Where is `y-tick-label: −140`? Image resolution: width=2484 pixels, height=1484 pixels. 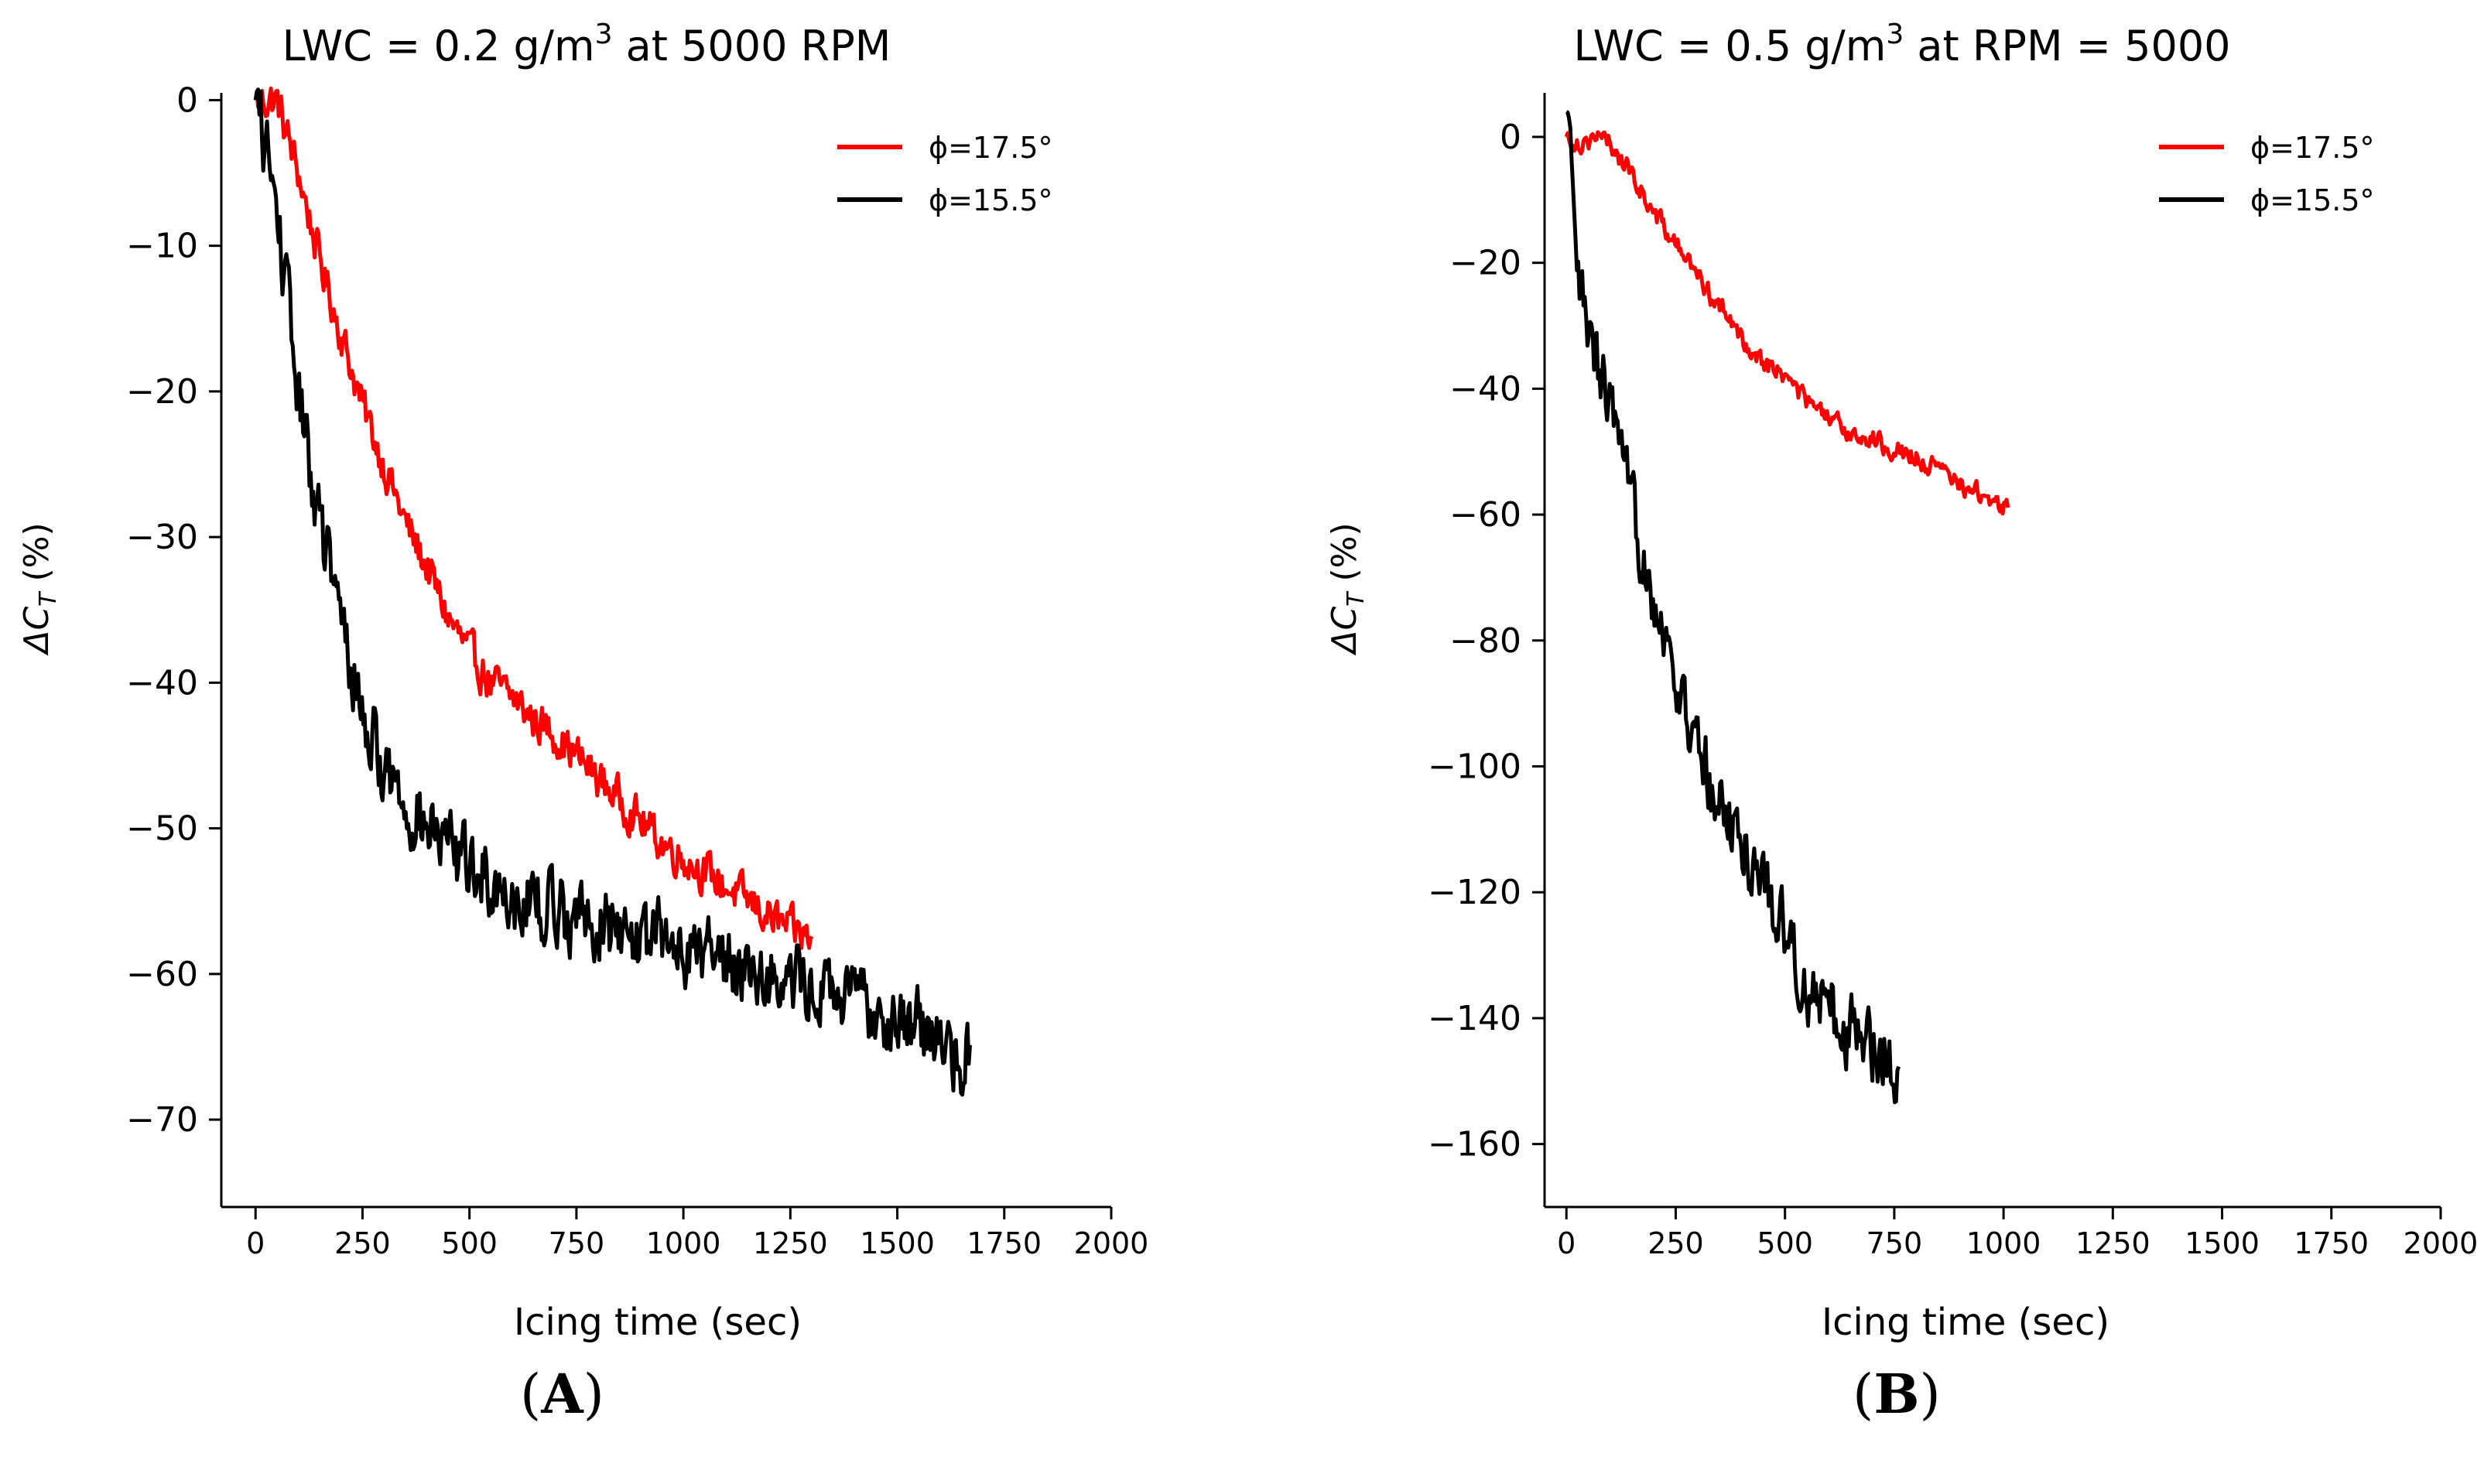
y-tick-label: −140 is located at coordinates (1474, 1019).